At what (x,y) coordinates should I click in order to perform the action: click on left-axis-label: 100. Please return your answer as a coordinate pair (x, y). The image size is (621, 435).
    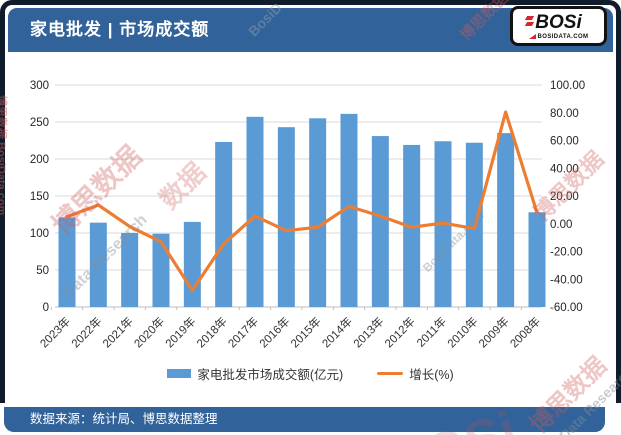
    Looking at the image, I should click on (39, 234).